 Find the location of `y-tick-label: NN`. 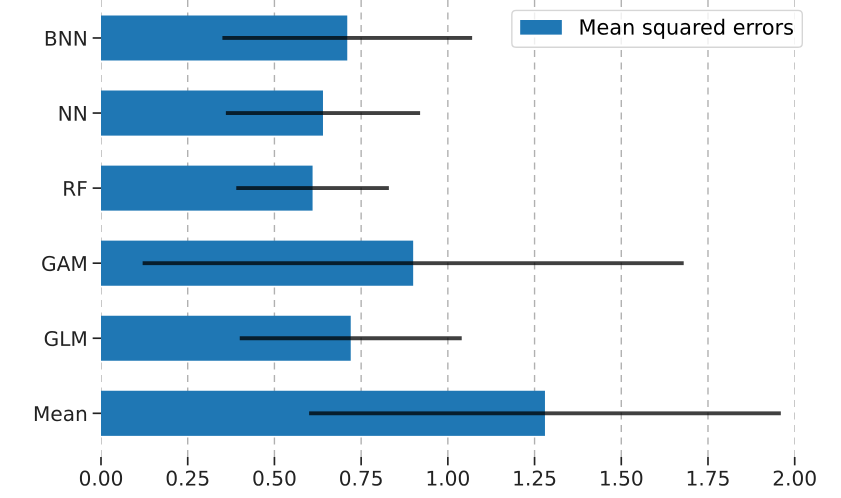

y-tick-label: NN is located at coordinates (73, 113).